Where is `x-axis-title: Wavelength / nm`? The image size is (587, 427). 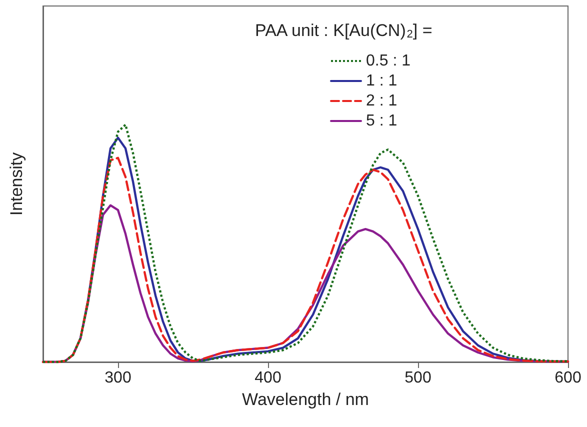 x-axis-title: Wavelength / nm is located at coordinates (305, 399).